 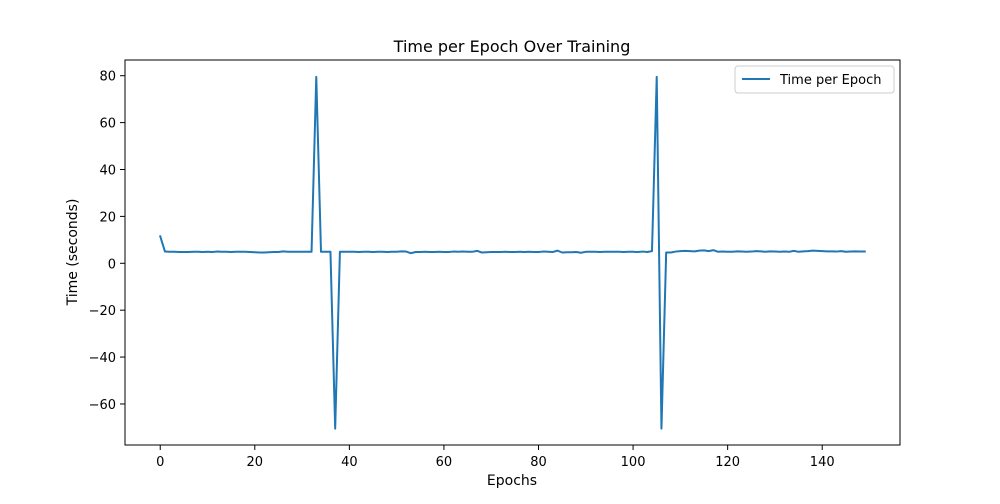 What do you see at coordinates (107, 124) in the screenshot?
I see `y-tick-label: 60` at bounding box center [107, 124].